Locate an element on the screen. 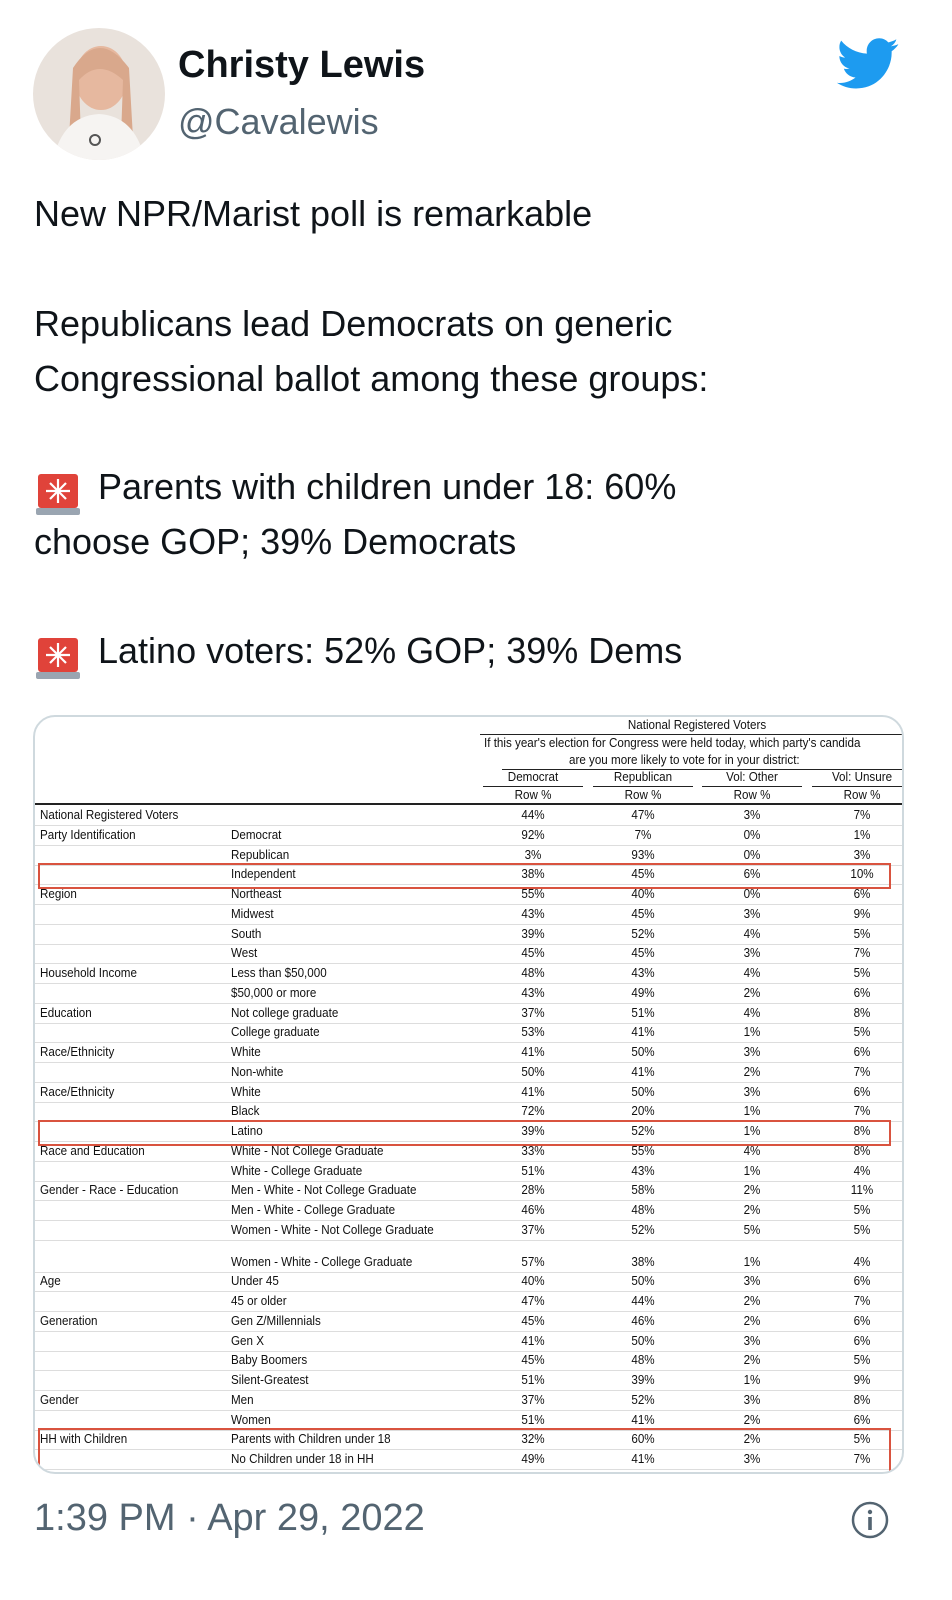  tweet-line: Republicans lead Democrats on generic is located at coordinates (353, 323).